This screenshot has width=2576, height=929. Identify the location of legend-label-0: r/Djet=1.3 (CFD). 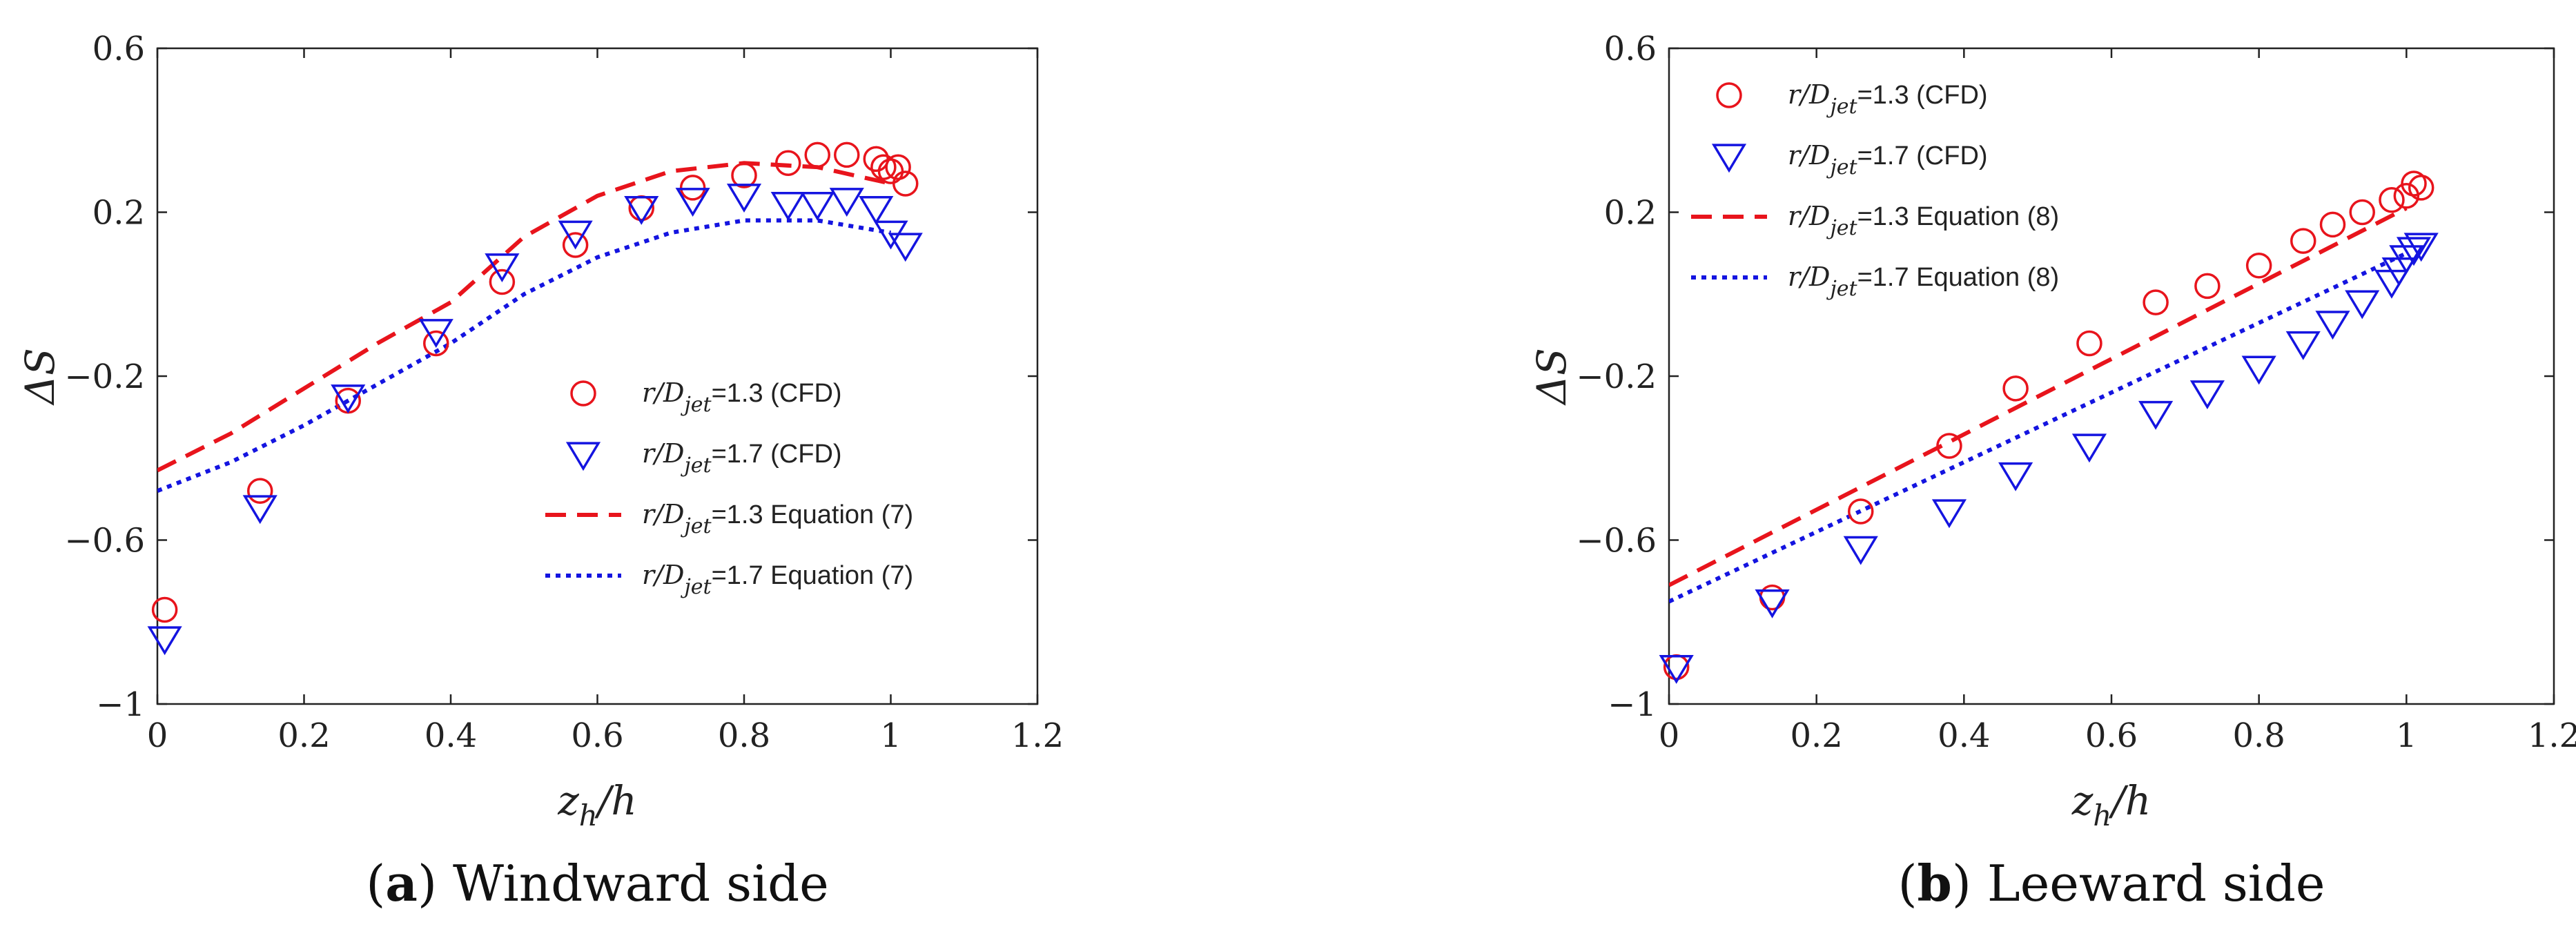
(742, 397).